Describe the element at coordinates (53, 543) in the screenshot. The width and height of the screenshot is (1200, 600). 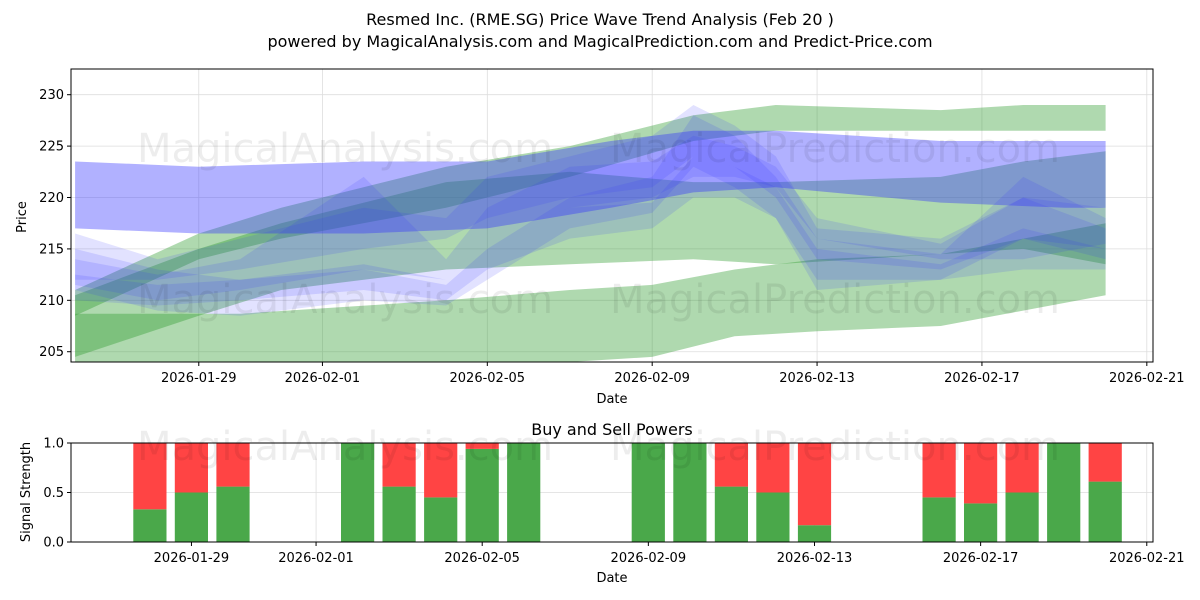
I see `bottom-y-tick-label: 0.0` at that location.